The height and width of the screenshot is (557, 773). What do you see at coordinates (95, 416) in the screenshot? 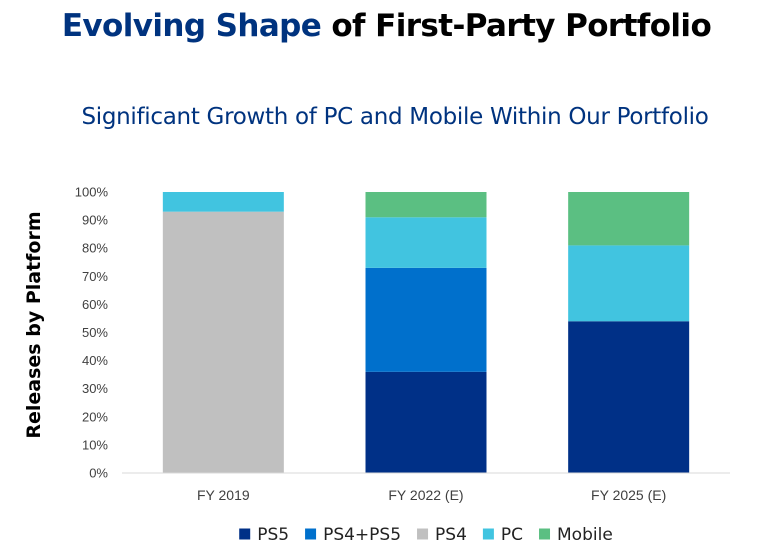
I see `y-tick-label: 20%` at bounding box center [95, 416].